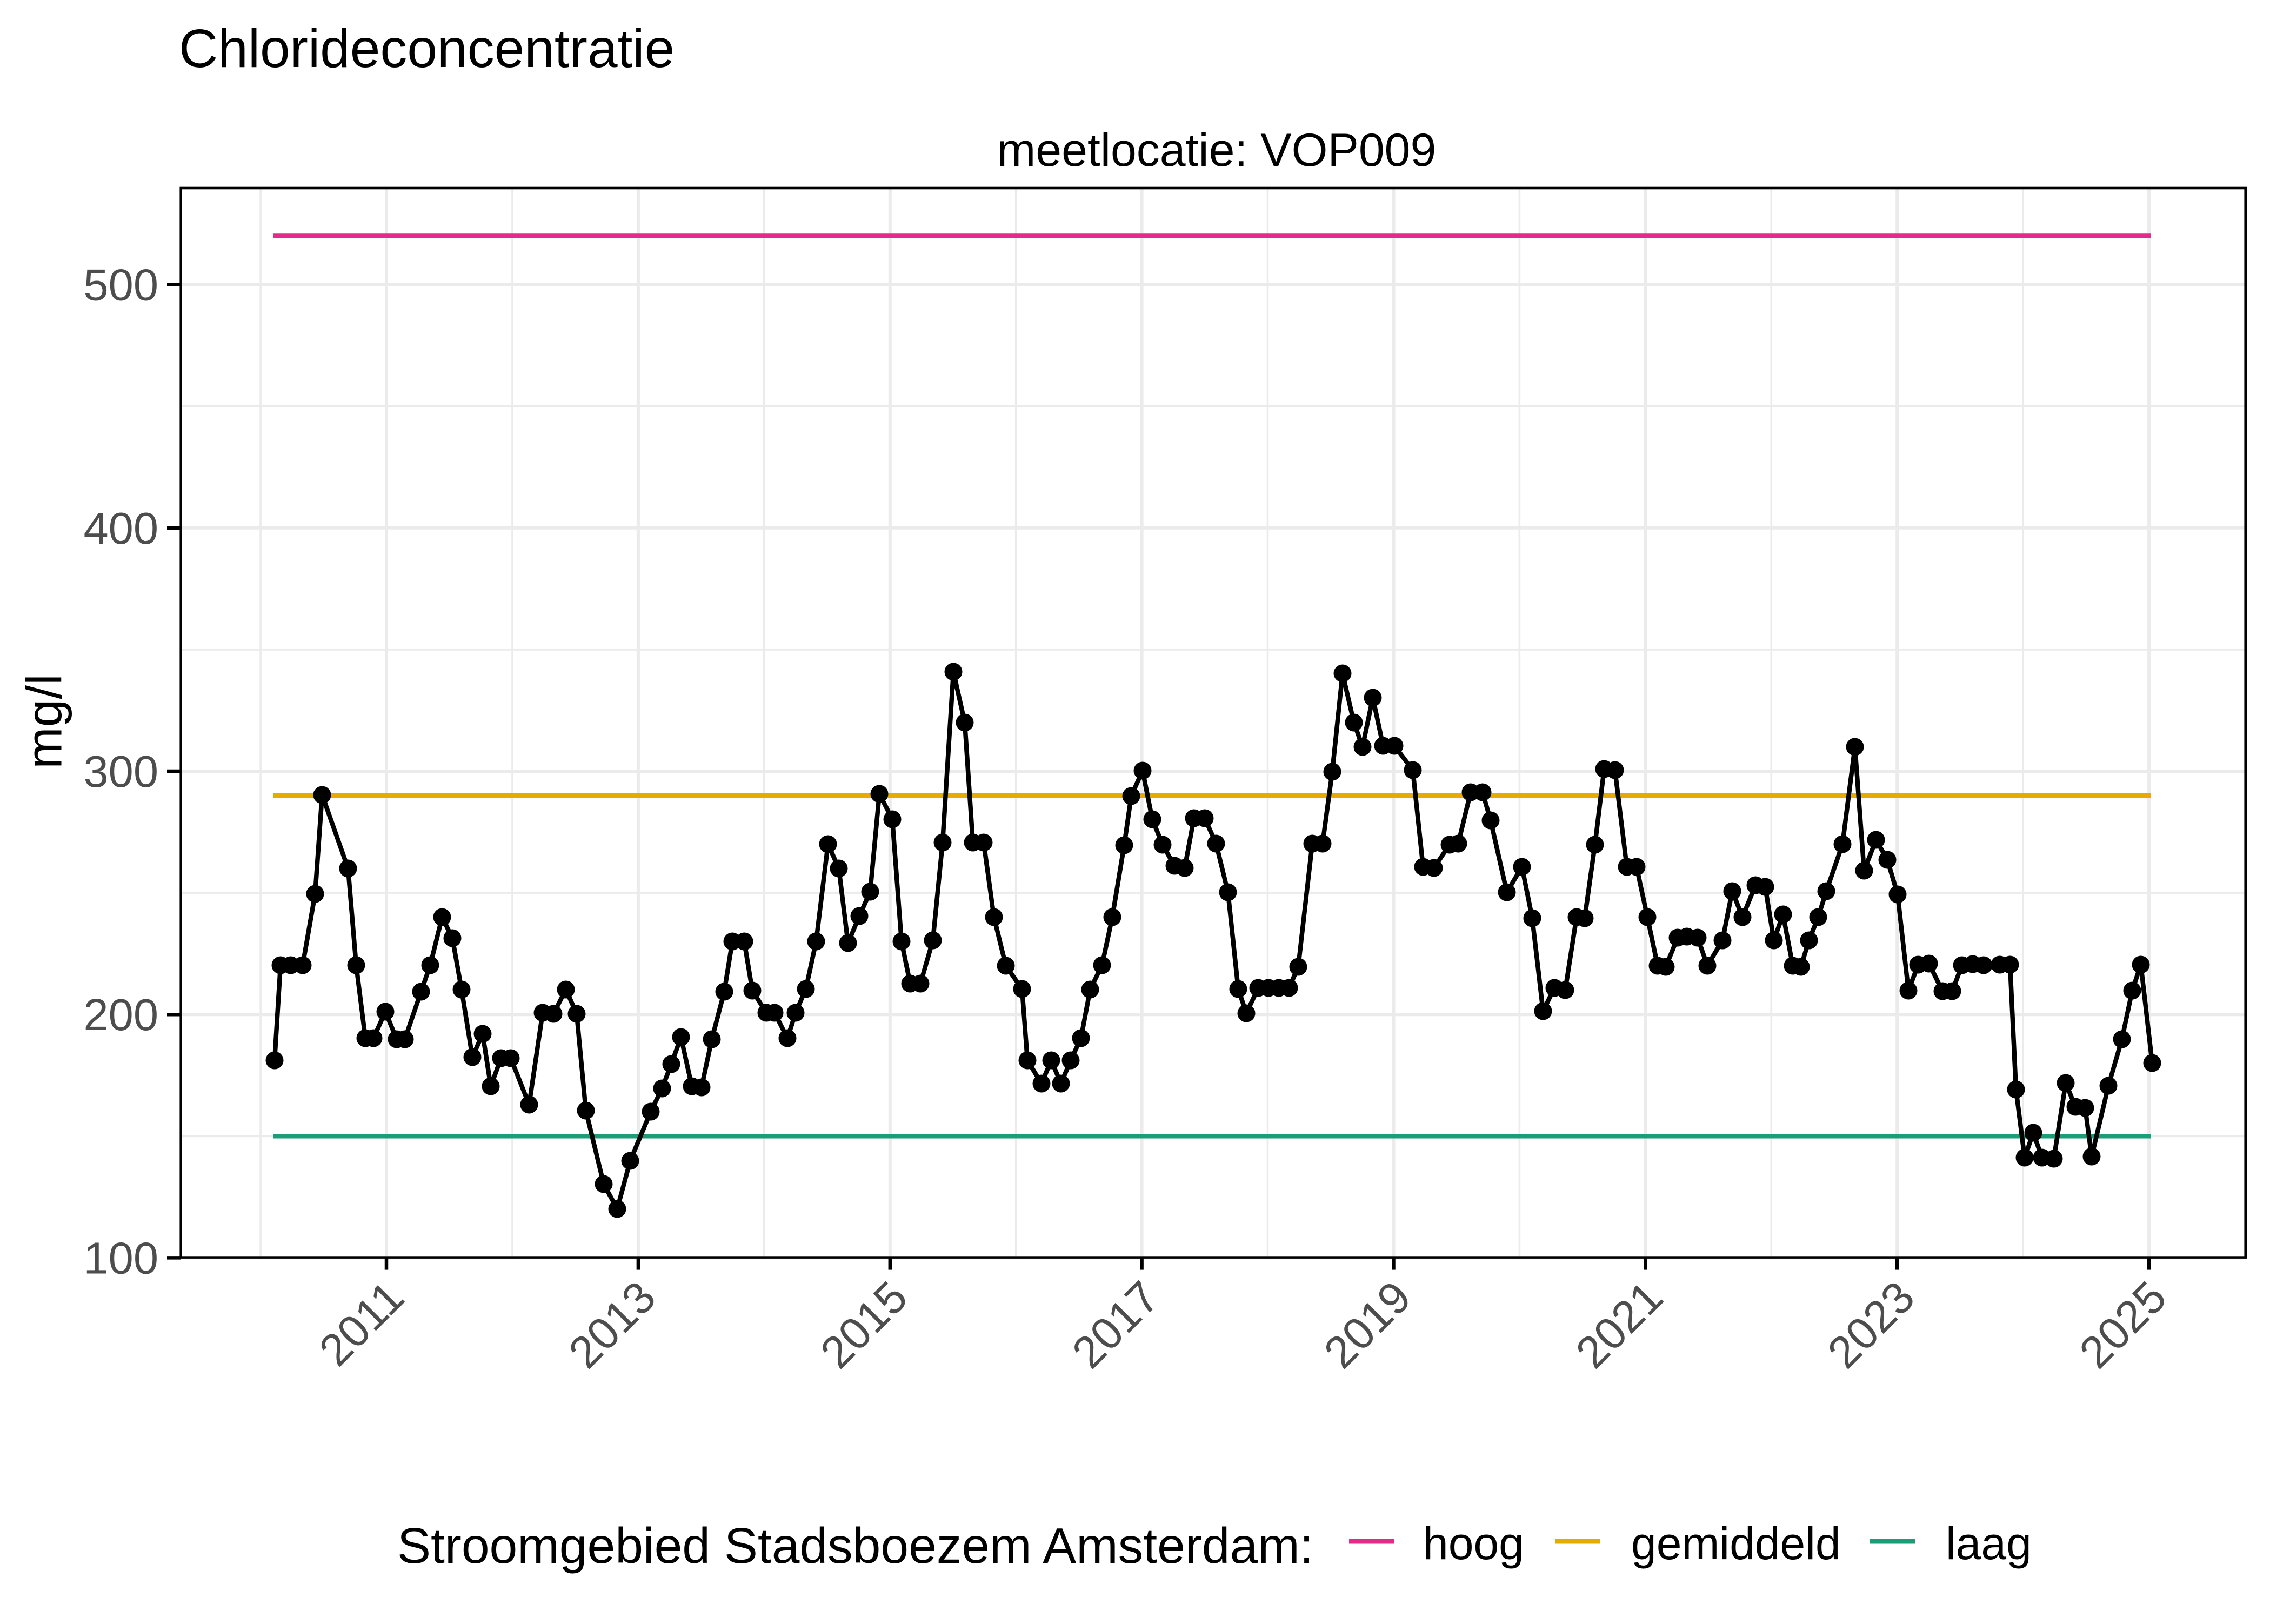 The image size is (2270, 1624). What do you see at coordinates (121, 528) in the screenshot?
I see `svg-text: 400` at bounding box center [121, 528].